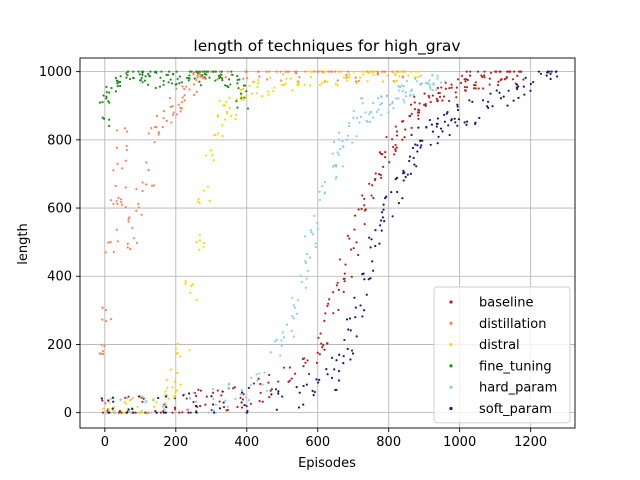  Describe the element at coordinates (512, 324) in the screenshot. I see `legend-label: distillation` at that location.